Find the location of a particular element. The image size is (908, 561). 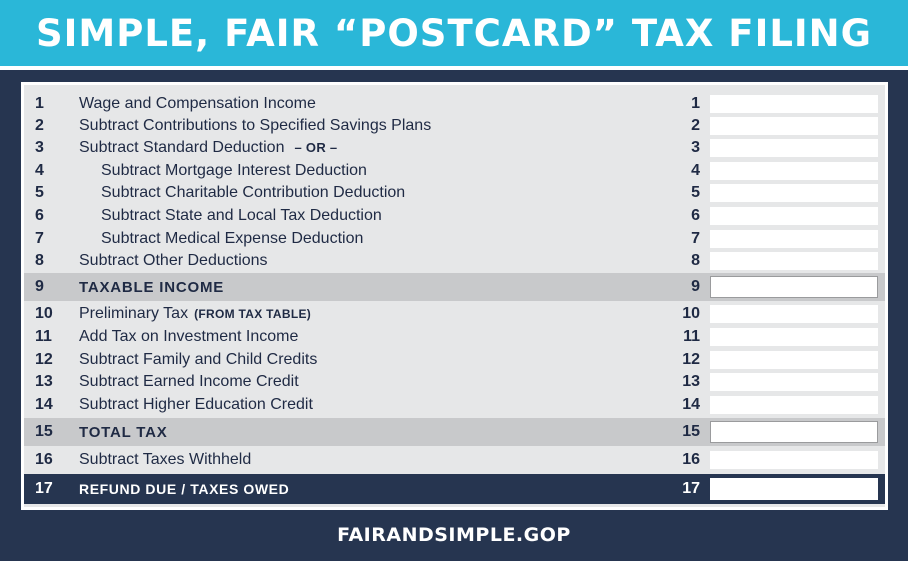

line-label: Wage and Compensation Income is located at coordinates (197, 103).